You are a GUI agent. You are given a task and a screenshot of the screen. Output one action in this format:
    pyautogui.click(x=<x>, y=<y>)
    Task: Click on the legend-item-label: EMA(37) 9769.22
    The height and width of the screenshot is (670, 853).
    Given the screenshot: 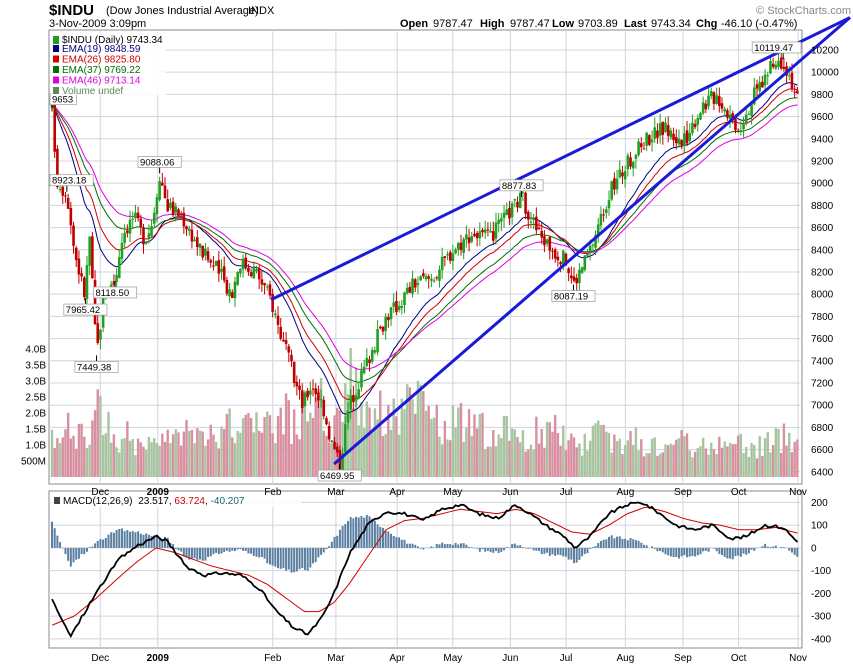 What is the action you would take?
    pyautogui.click(x=101, y=70)
    